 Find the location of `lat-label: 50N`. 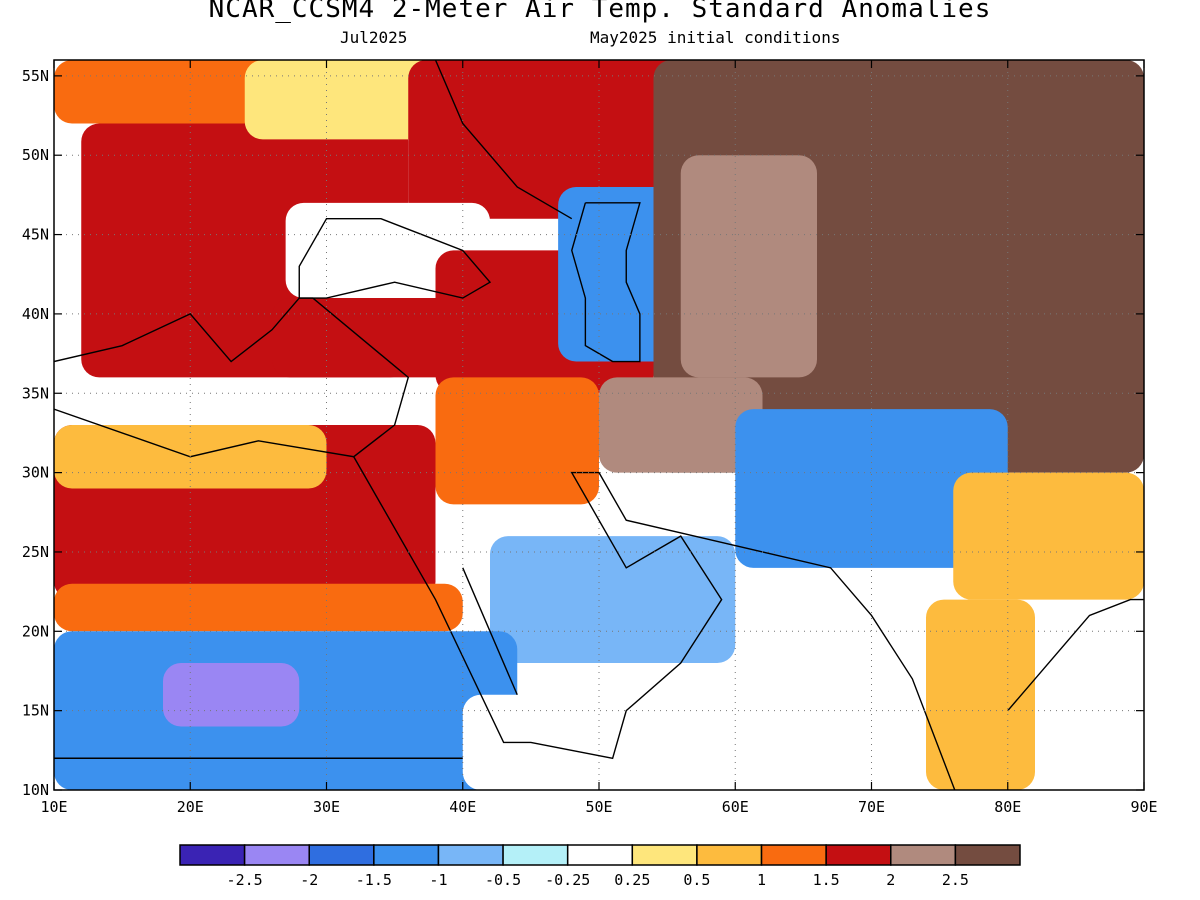

lat-label: 50N is located at coordinates (35, 155).